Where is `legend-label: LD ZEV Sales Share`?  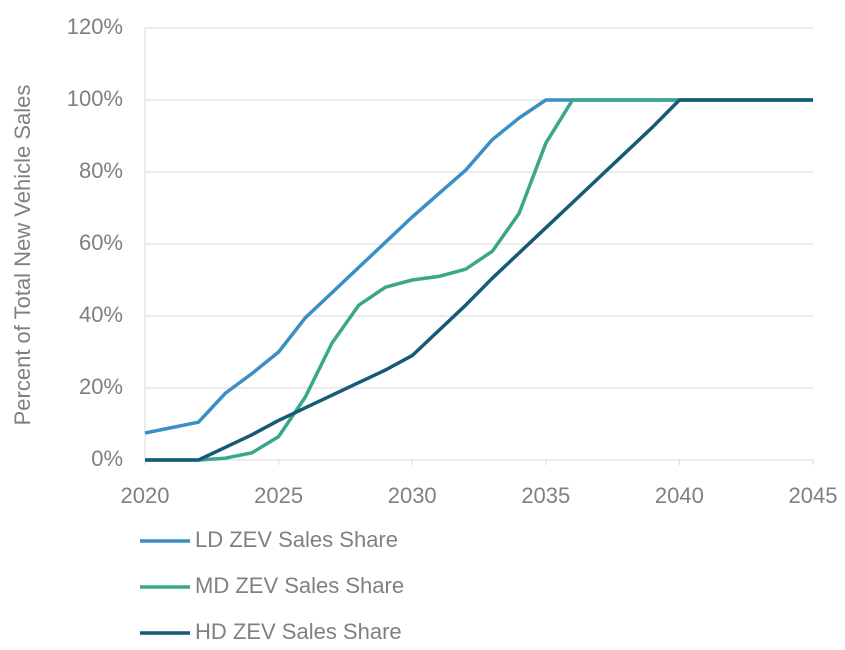 legend-label: LD ZEV Sales Share is located at coordinates (296, 539).